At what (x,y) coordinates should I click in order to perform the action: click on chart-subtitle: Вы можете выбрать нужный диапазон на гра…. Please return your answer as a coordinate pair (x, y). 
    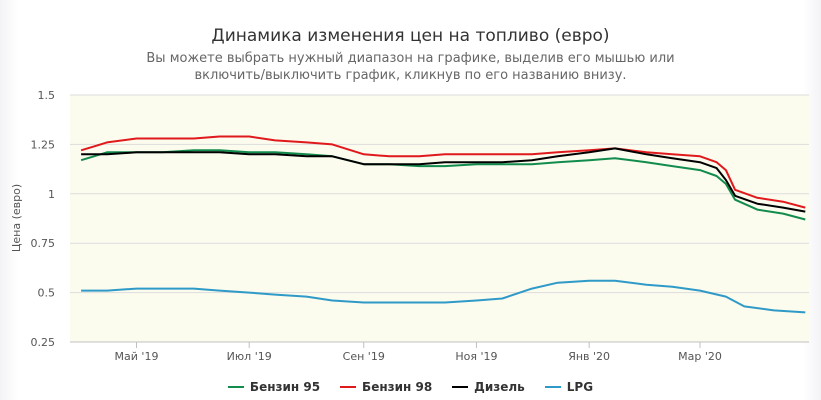
    Looking at the image, I should click on (410, 67).